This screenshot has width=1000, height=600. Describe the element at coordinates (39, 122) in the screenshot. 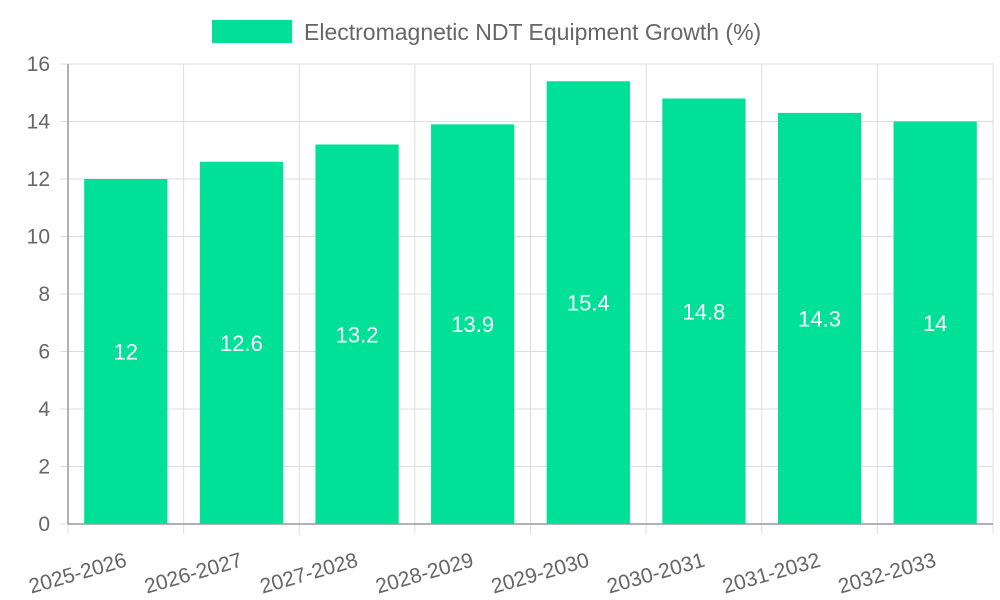

I see `y-tick-label: 14` at that location.